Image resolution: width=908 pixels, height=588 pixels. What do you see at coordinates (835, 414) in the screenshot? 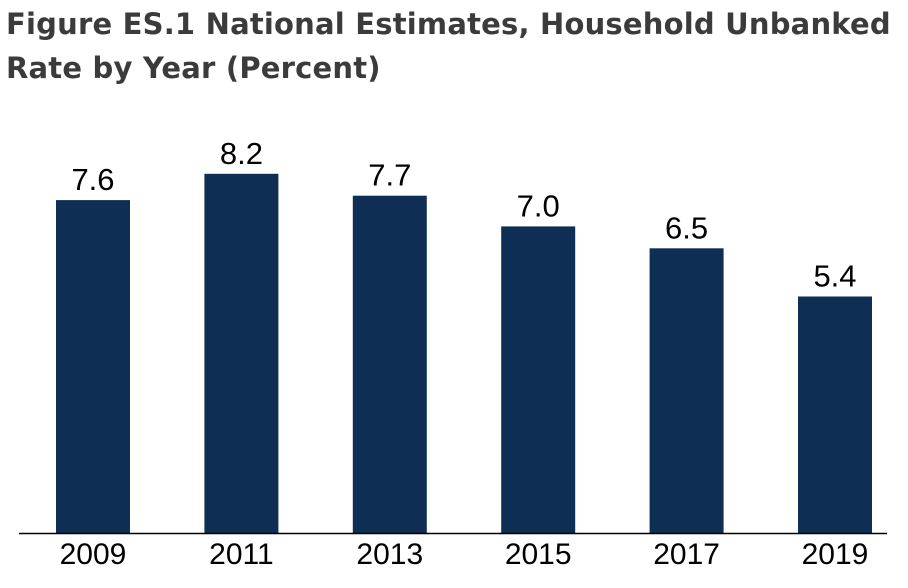
I see `bar-2019` at bounding box center [835, 414].